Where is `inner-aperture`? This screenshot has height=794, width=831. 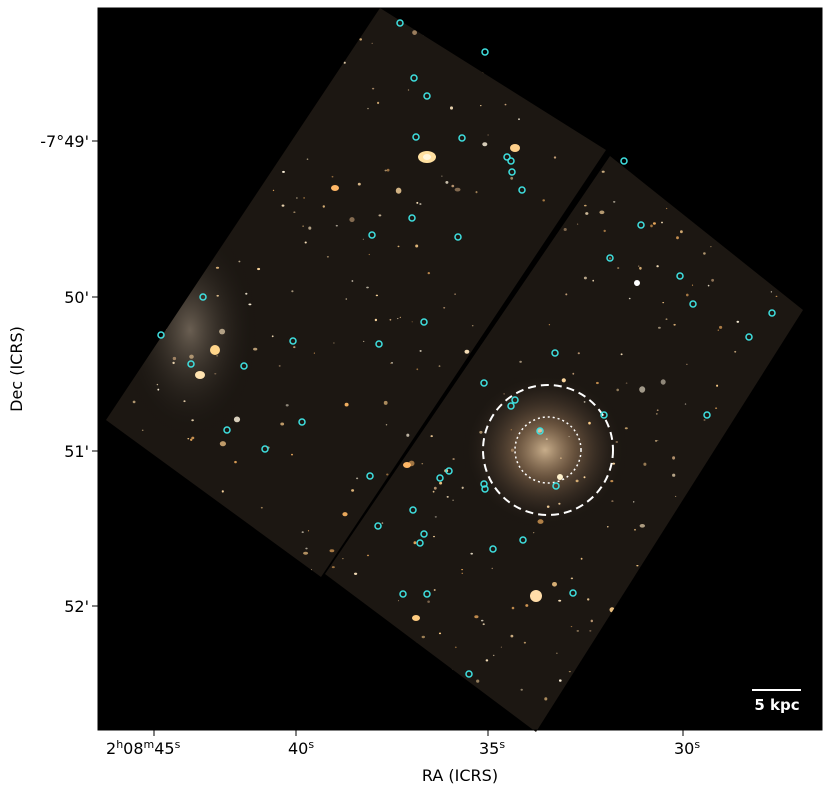 inner-aperture is located at coordinates (548, 450).